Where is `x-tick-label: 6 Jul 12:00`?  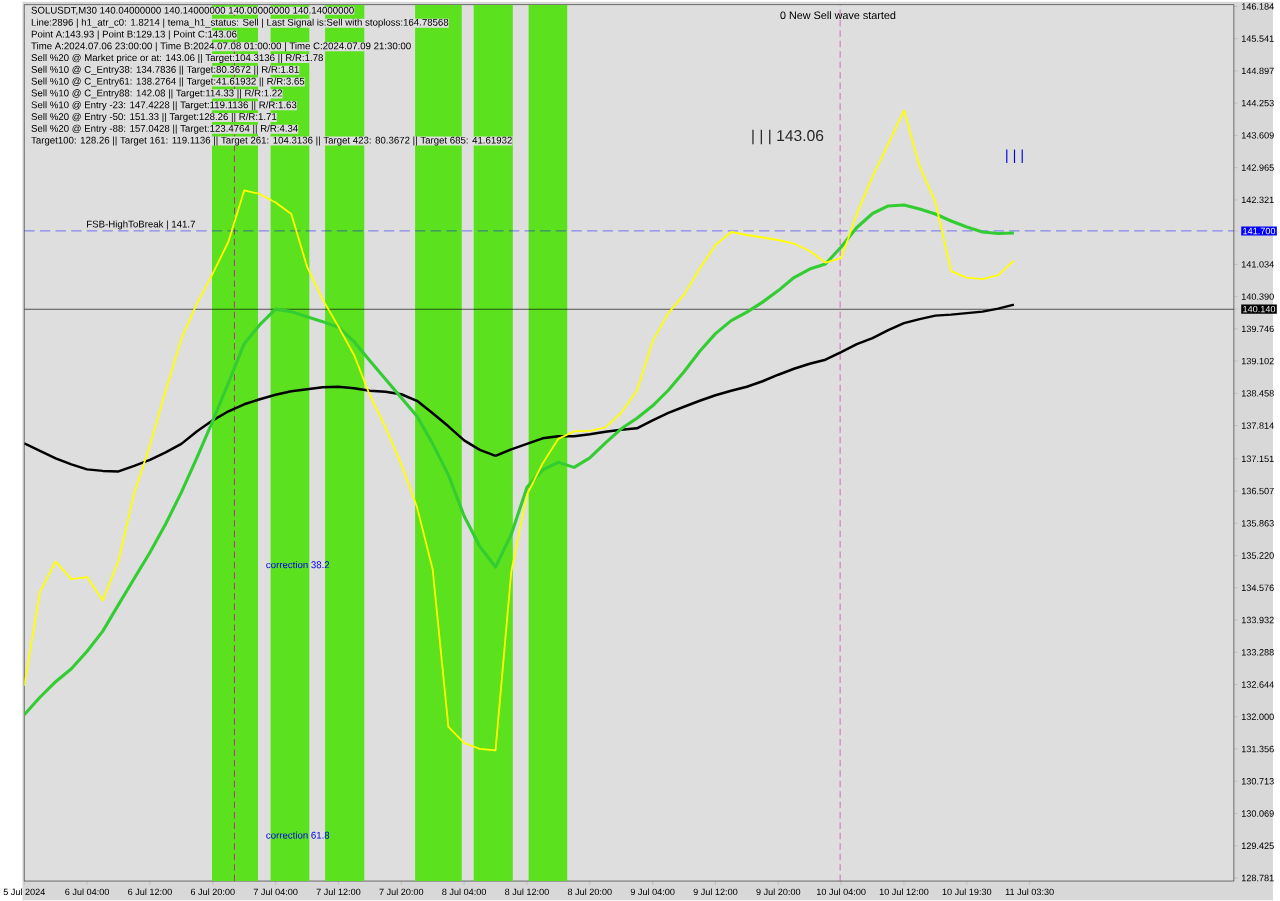 x-tick-label: 6 Jul 12:00 is located at coordinates (150, 892).